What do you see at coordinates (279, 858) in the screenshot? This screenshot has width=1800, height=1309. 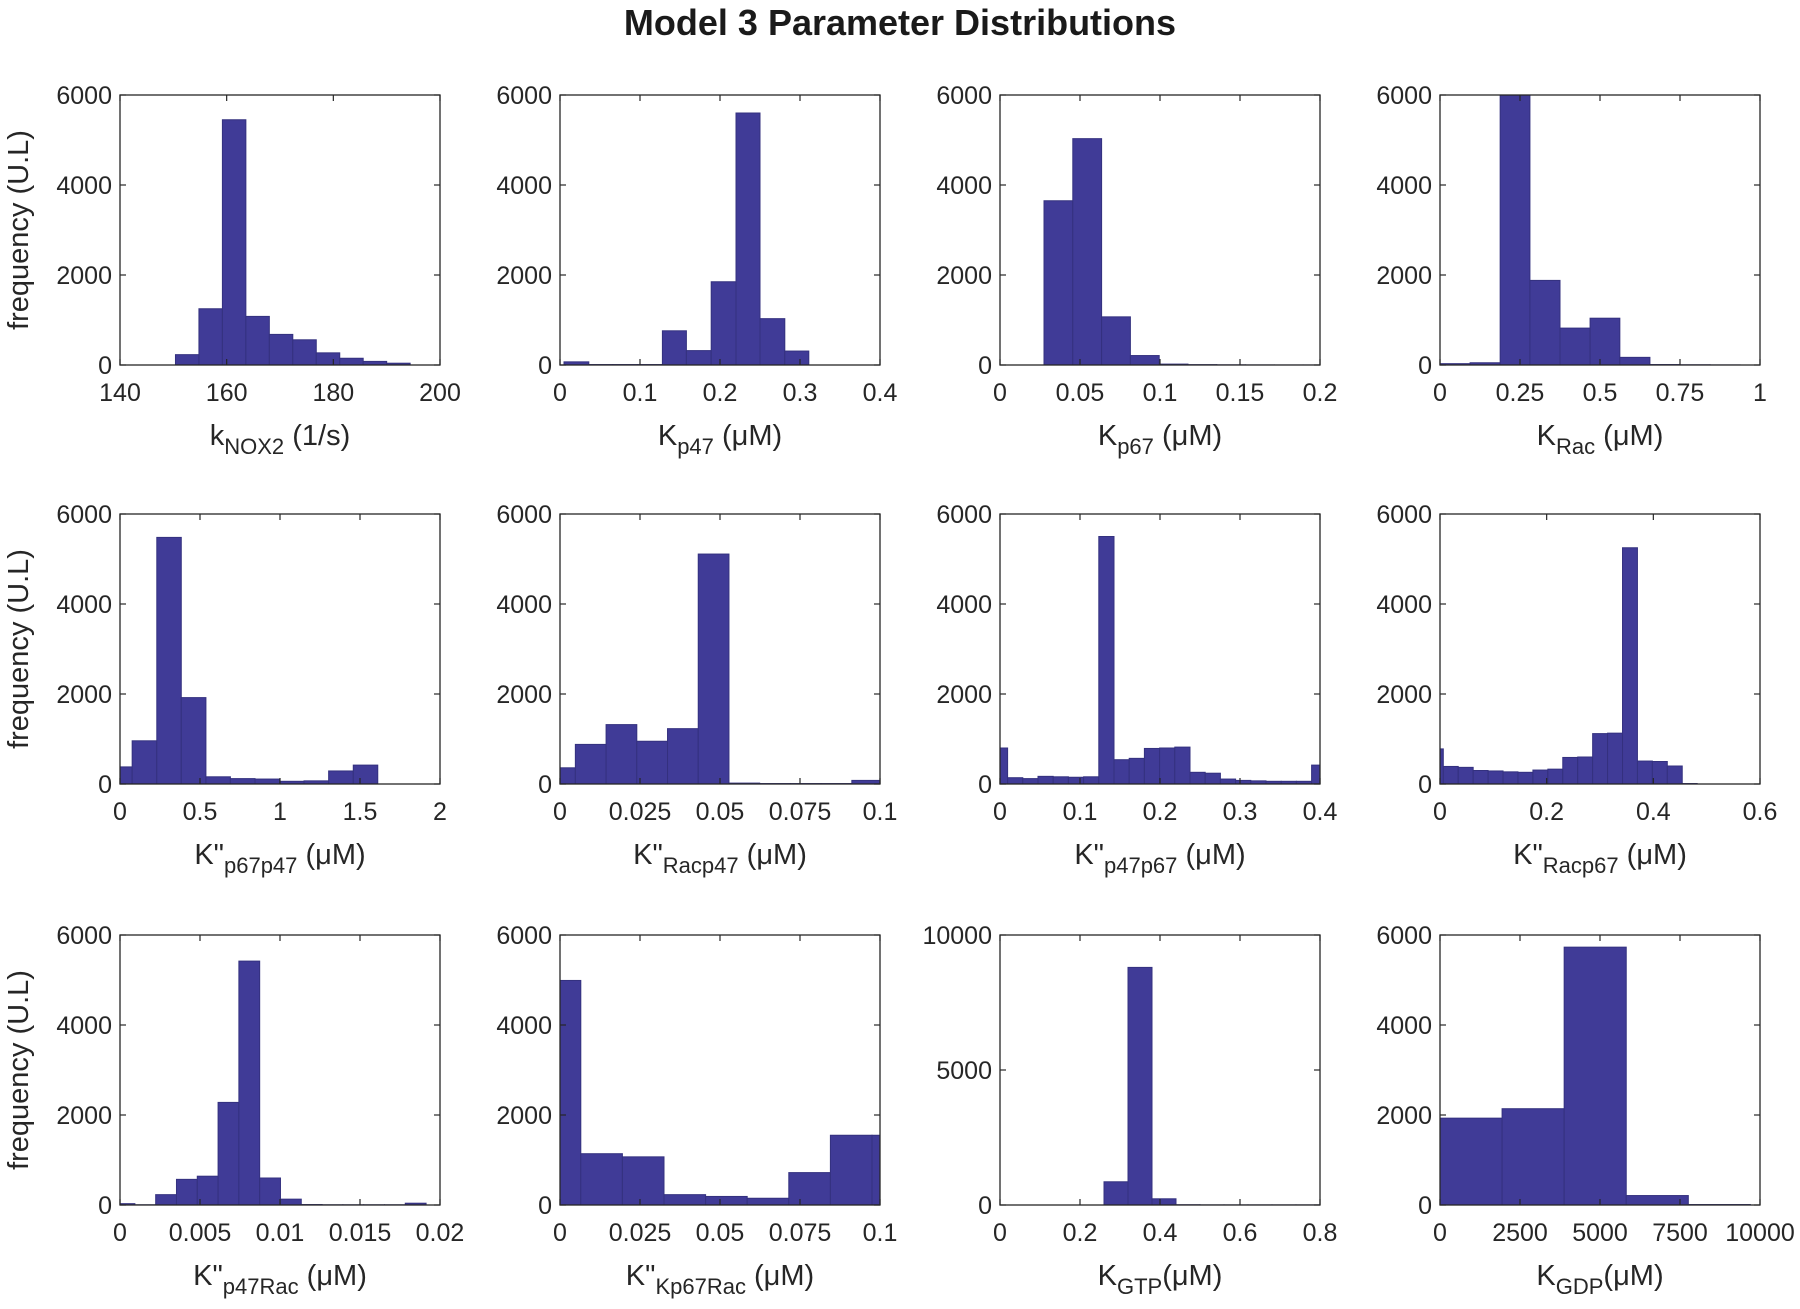 I see `x-axis-label: K"p67p47 (μM)` at bounding box center [279, 858].